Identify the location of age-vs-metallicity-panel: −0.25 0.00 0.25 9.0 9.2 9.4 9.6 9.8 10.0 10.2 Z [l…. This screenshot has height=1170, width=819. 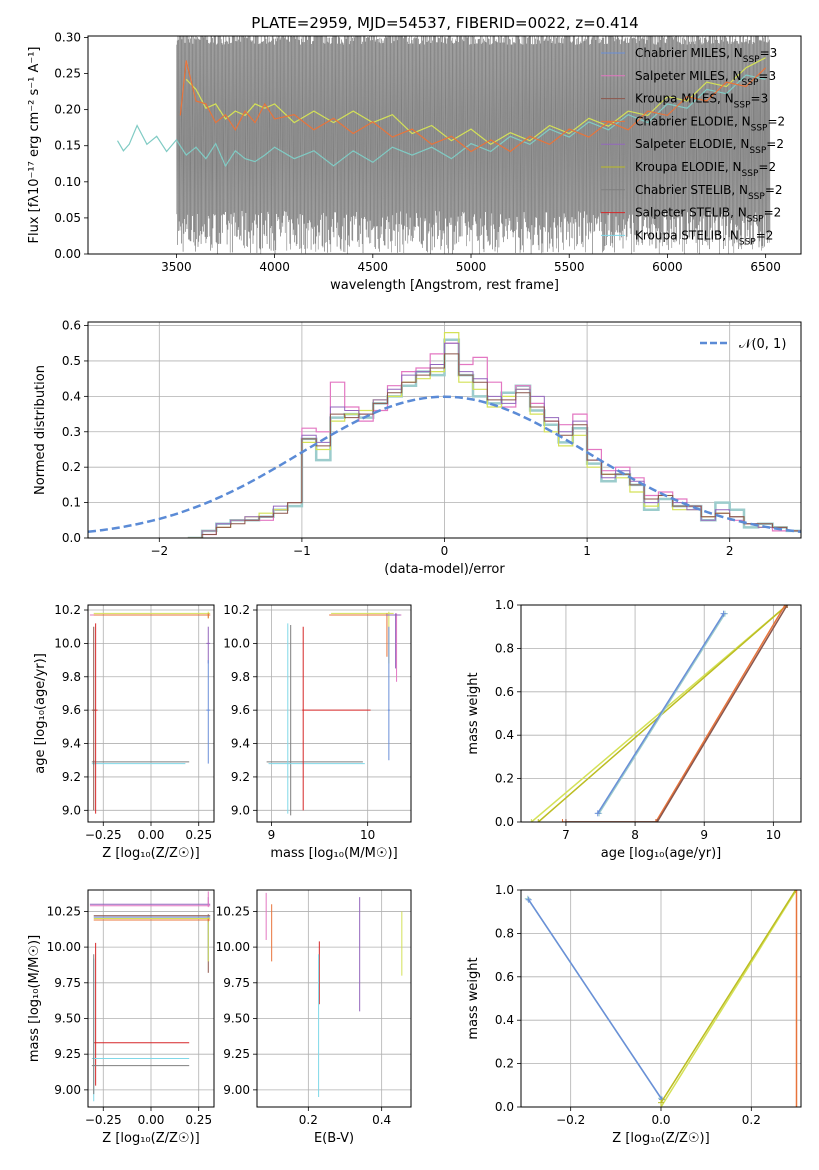
(124, 732).